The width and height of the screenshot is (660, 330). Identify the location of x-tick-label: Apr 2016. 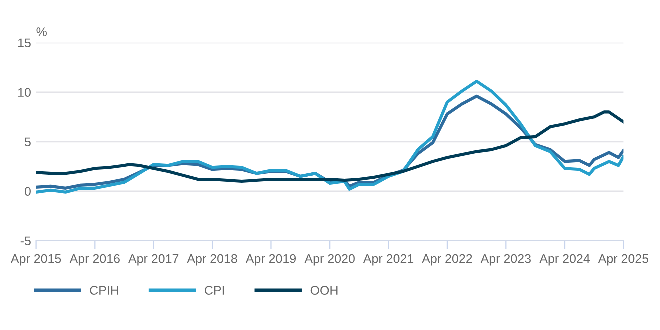
(95, 260).